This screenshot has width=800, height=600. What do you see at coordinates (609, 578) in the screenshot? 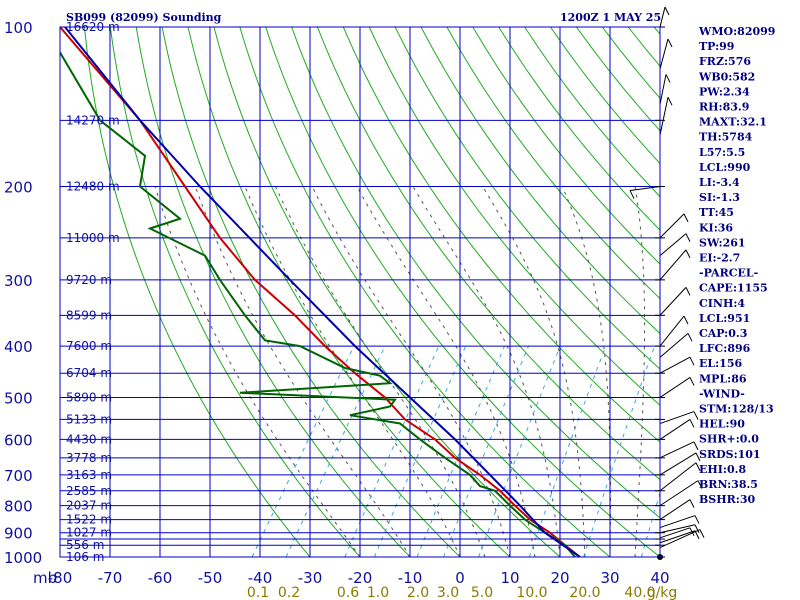
I see `x-tick-label: 30` at bounding box center [609, 578].